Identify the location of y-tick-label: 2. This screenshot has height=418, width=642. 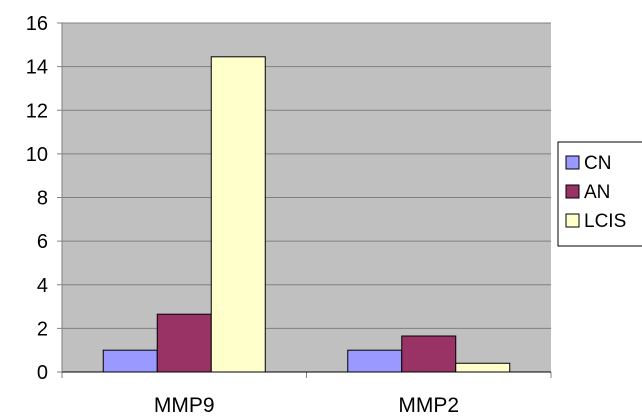
(42, 329).